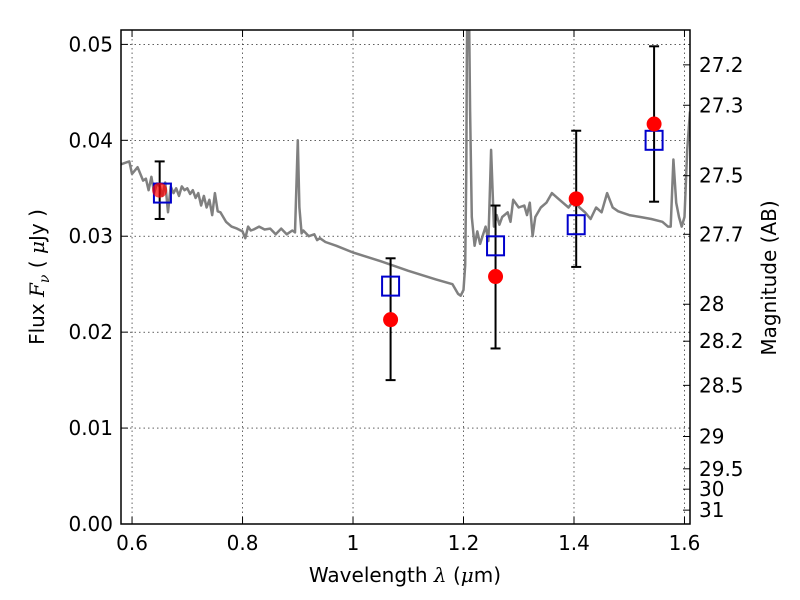 The image size is (800, 600). I want to click on y2-tick-label: 28, so click(711, 304).